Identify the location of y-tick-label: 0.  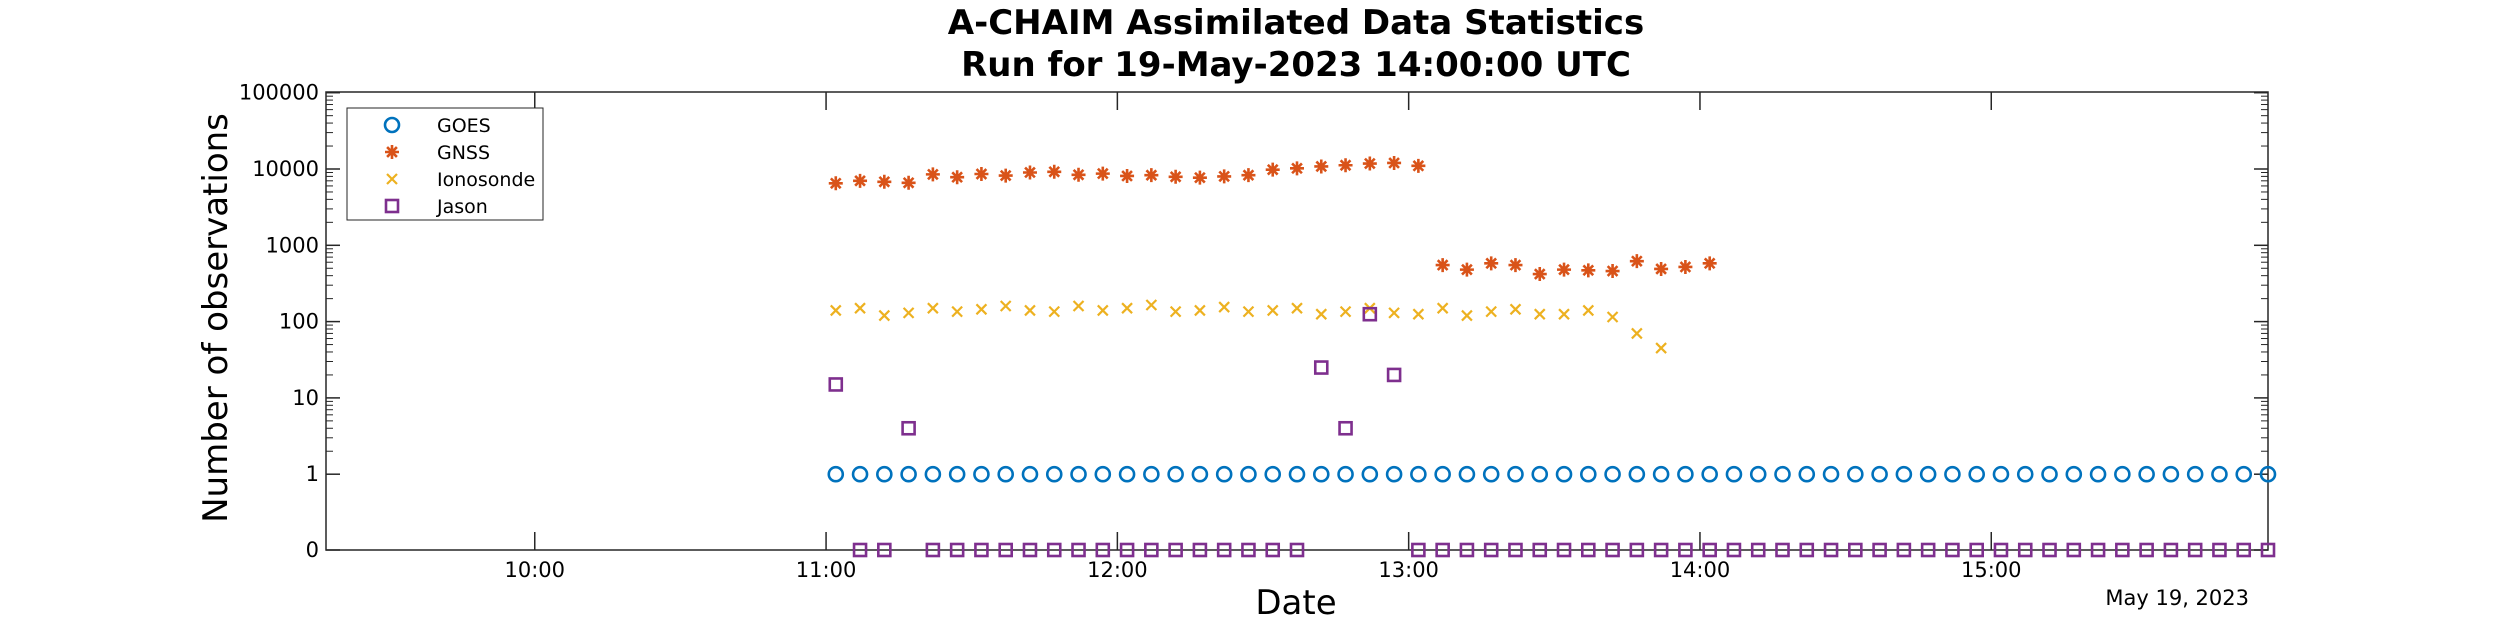
(312, 550).